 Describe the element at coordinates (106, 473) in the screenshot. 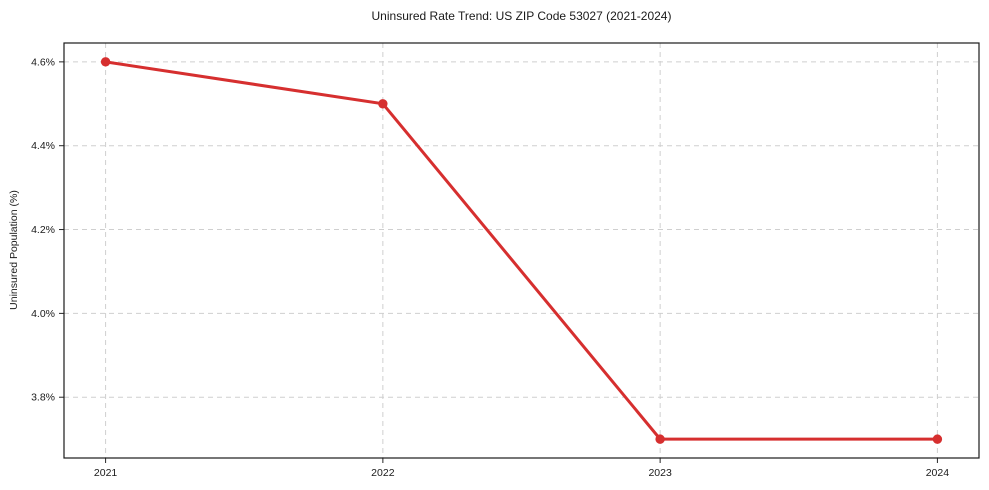

I see `x-tick-label: 2021` at that location.